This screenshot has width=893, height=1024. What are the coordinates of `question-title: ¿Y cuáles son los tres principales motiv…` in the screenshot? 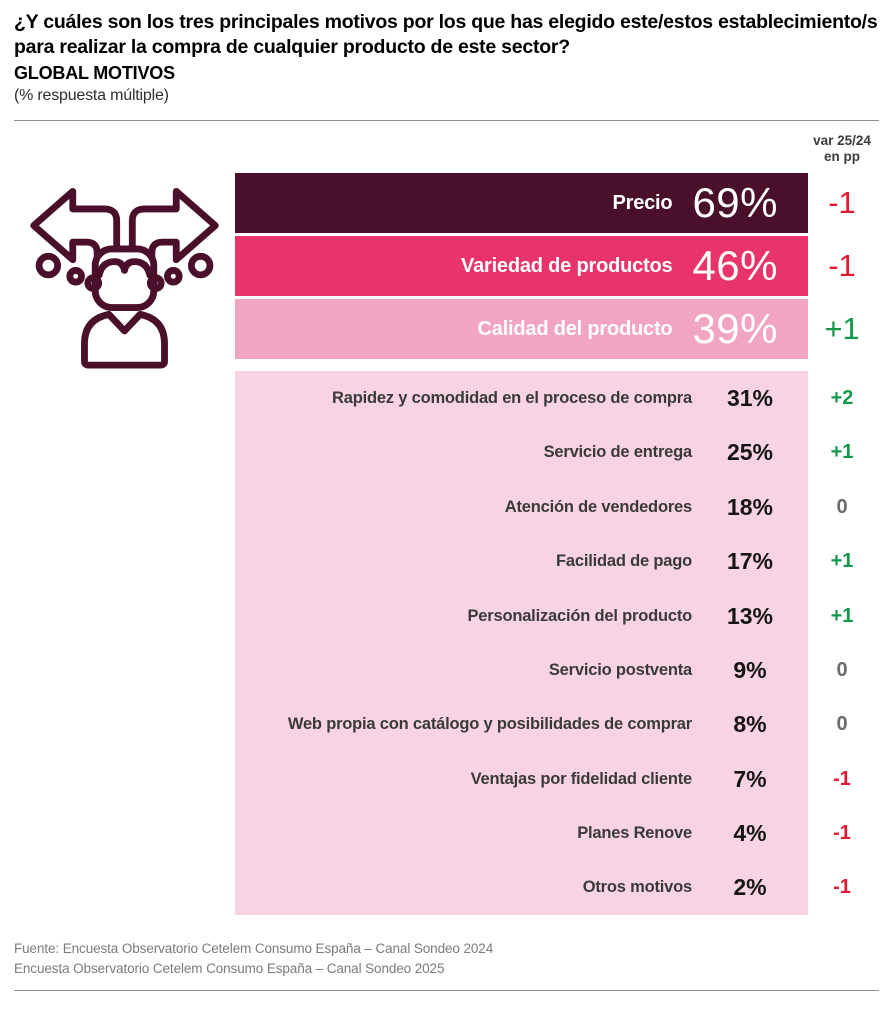 It's located at (446, 34).